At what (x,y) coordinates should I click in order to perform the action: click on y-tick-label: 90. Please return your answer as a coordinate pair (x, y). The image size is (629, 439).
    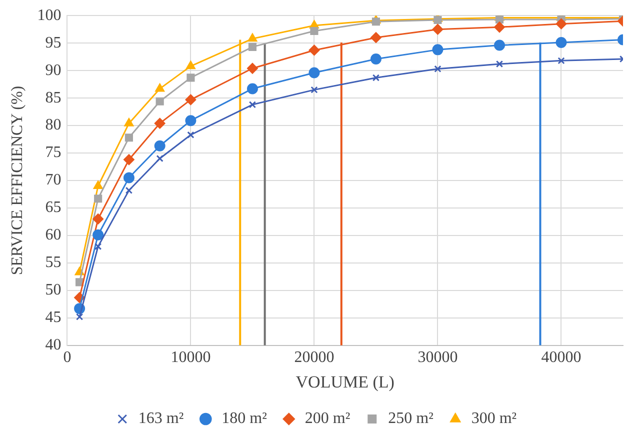
    Looking at the image, I should click on (53, 70).